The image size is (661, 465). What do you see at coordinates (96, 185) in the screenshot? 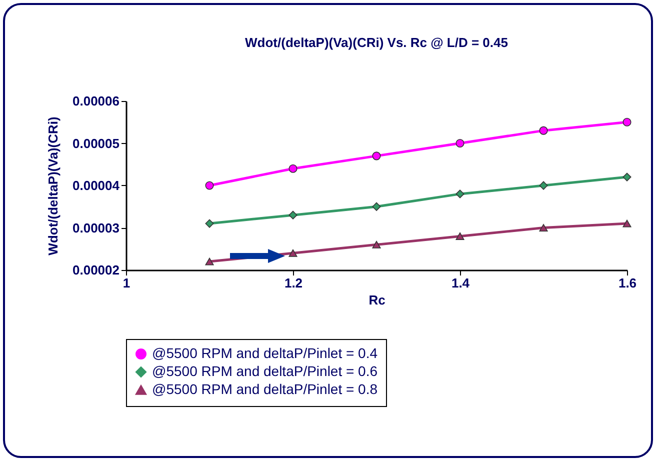
I see `y-tick-label: 0.00004` at bounding box center [96, 185].